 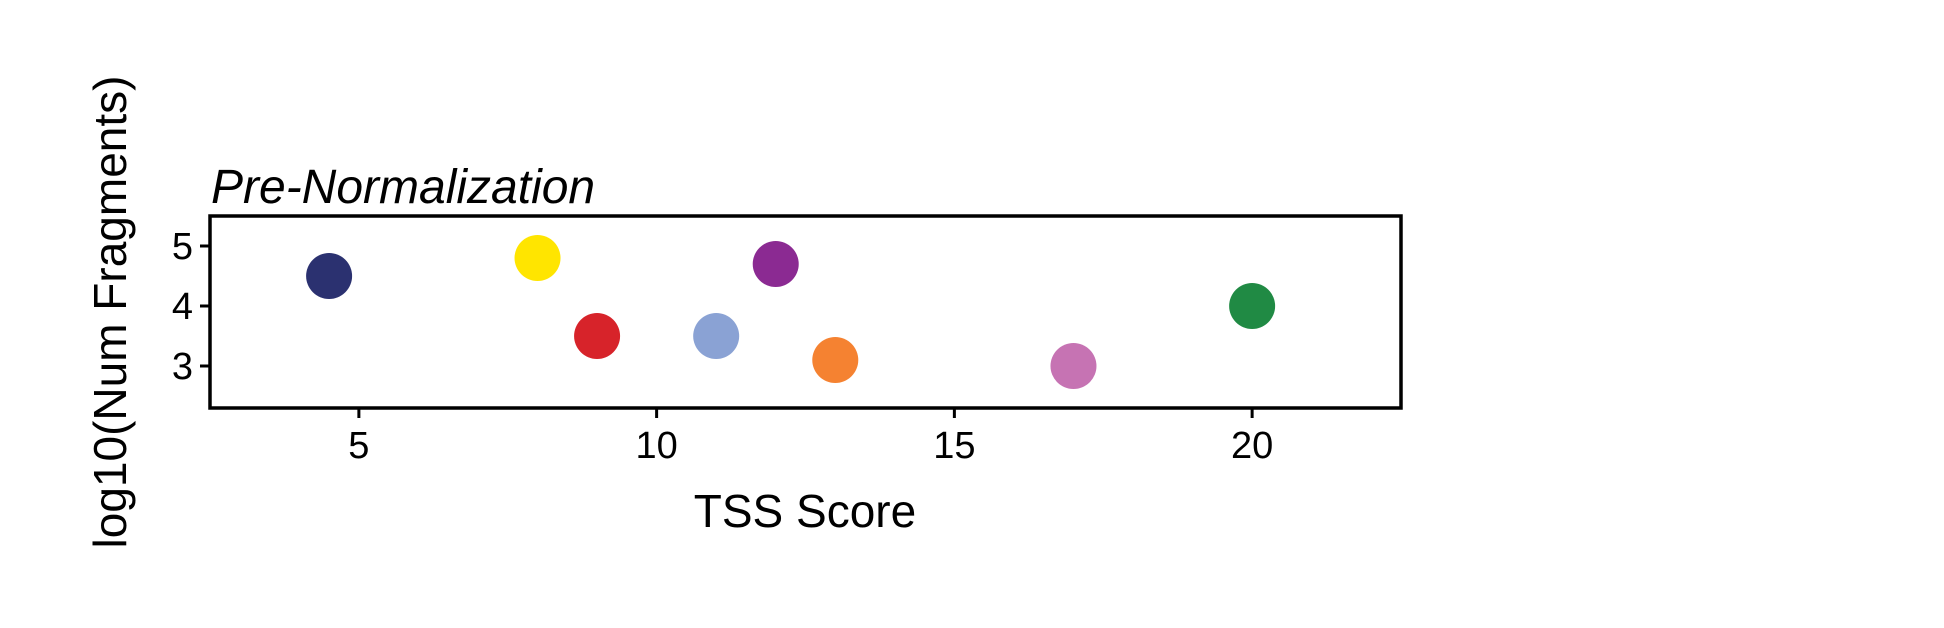 I want to click on chart-title: Pre-Normalization, so click(x=403, y=187).